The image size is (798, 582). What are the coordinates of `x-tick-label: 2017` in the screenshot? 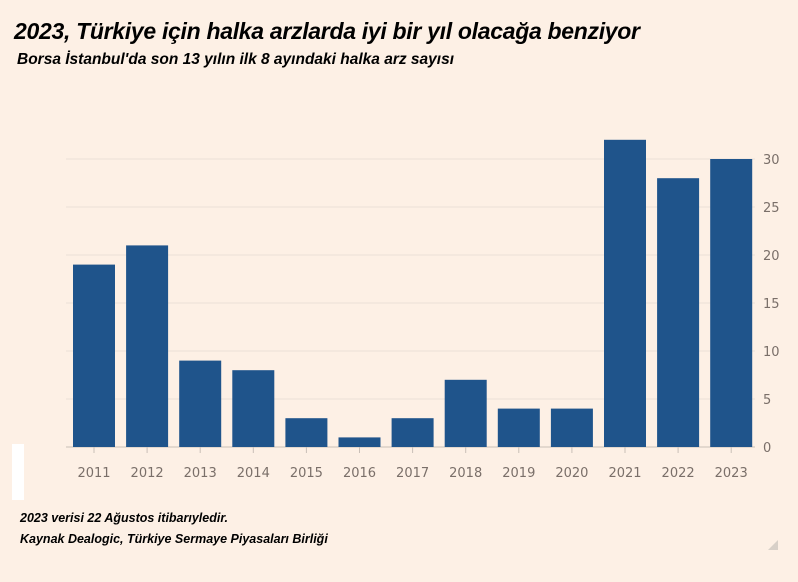 It's located at (412, 473).